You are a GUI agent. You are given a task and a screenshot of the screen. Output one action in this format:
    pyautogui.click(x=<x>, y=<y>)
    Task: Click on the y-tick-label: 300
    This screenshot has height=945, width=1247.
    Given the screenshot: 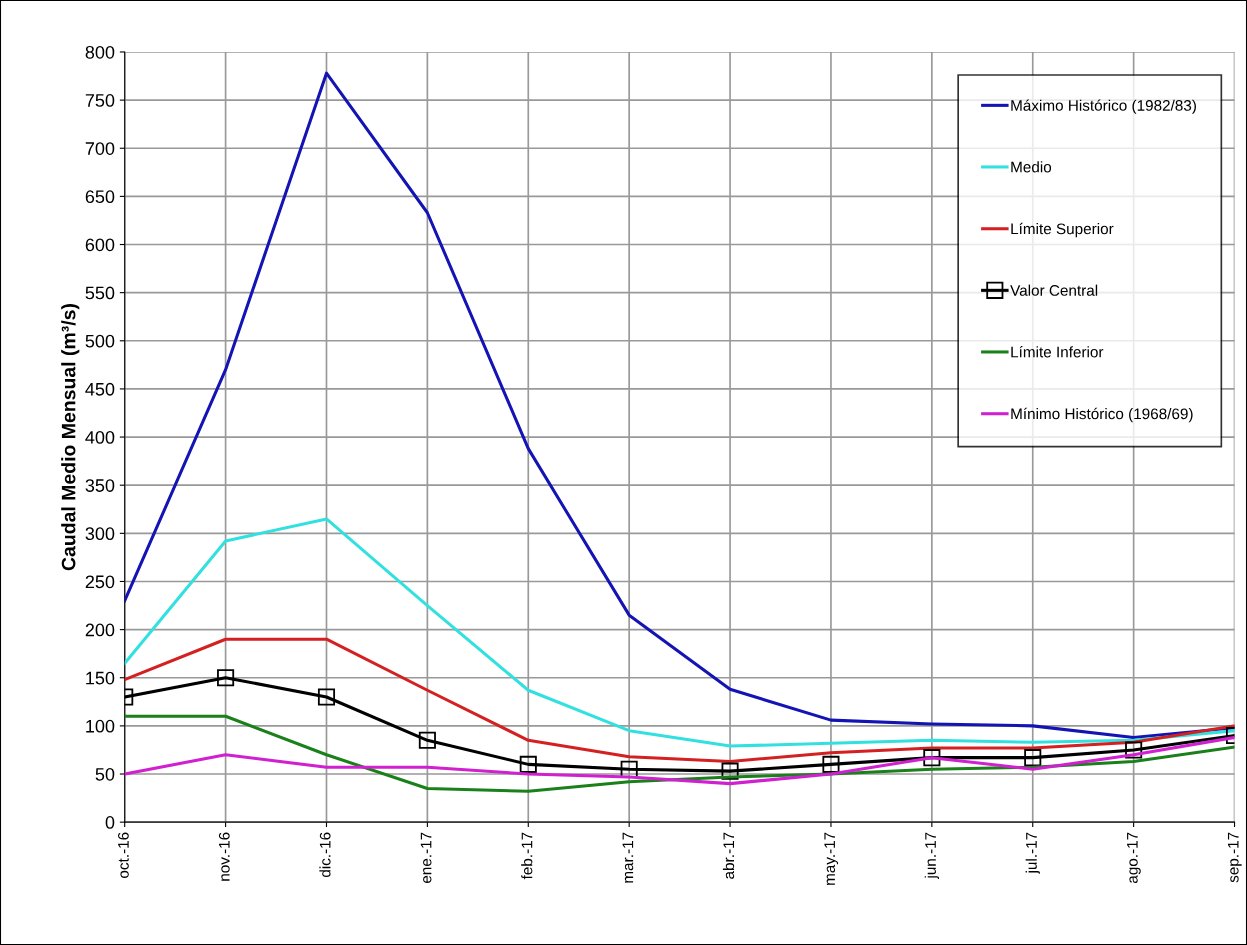 What is the action you would take?
    pyautogui.click(x=100, y=534)
    